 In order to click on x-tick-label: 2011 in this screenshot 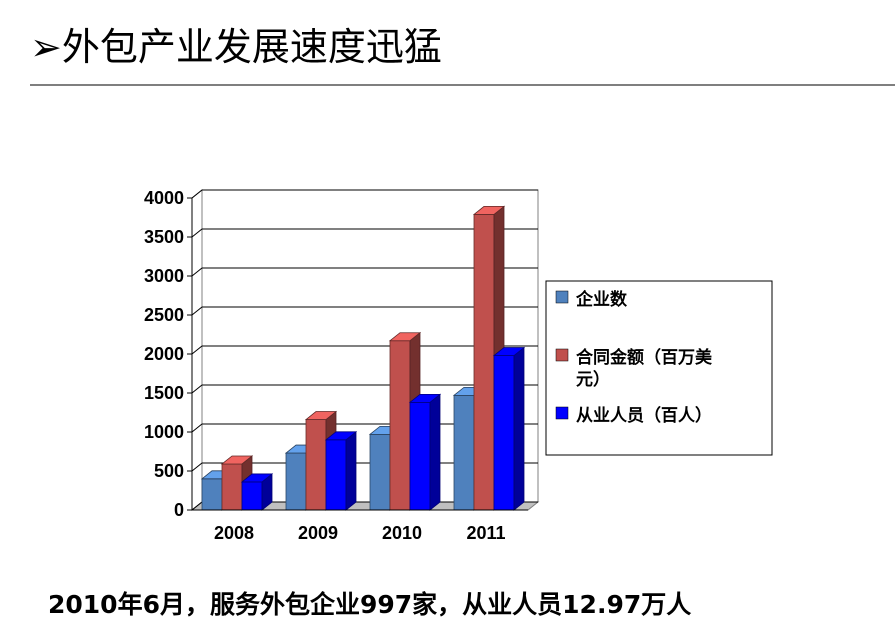, I will do `click(485, 533)`.